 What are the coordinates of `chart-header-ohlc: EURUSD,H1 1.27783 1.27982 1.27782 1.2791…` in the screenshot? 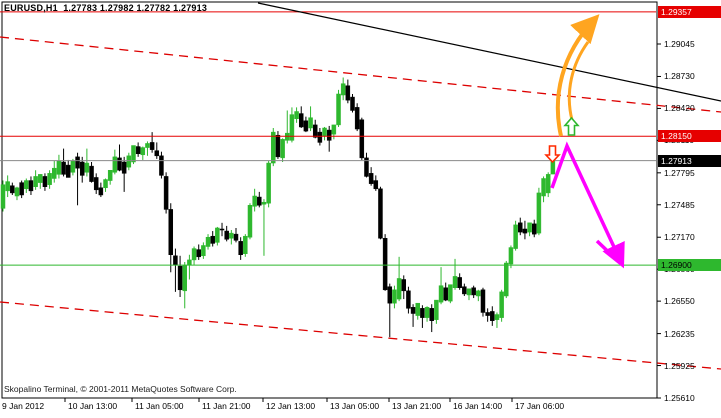 It's located at (106, 8).